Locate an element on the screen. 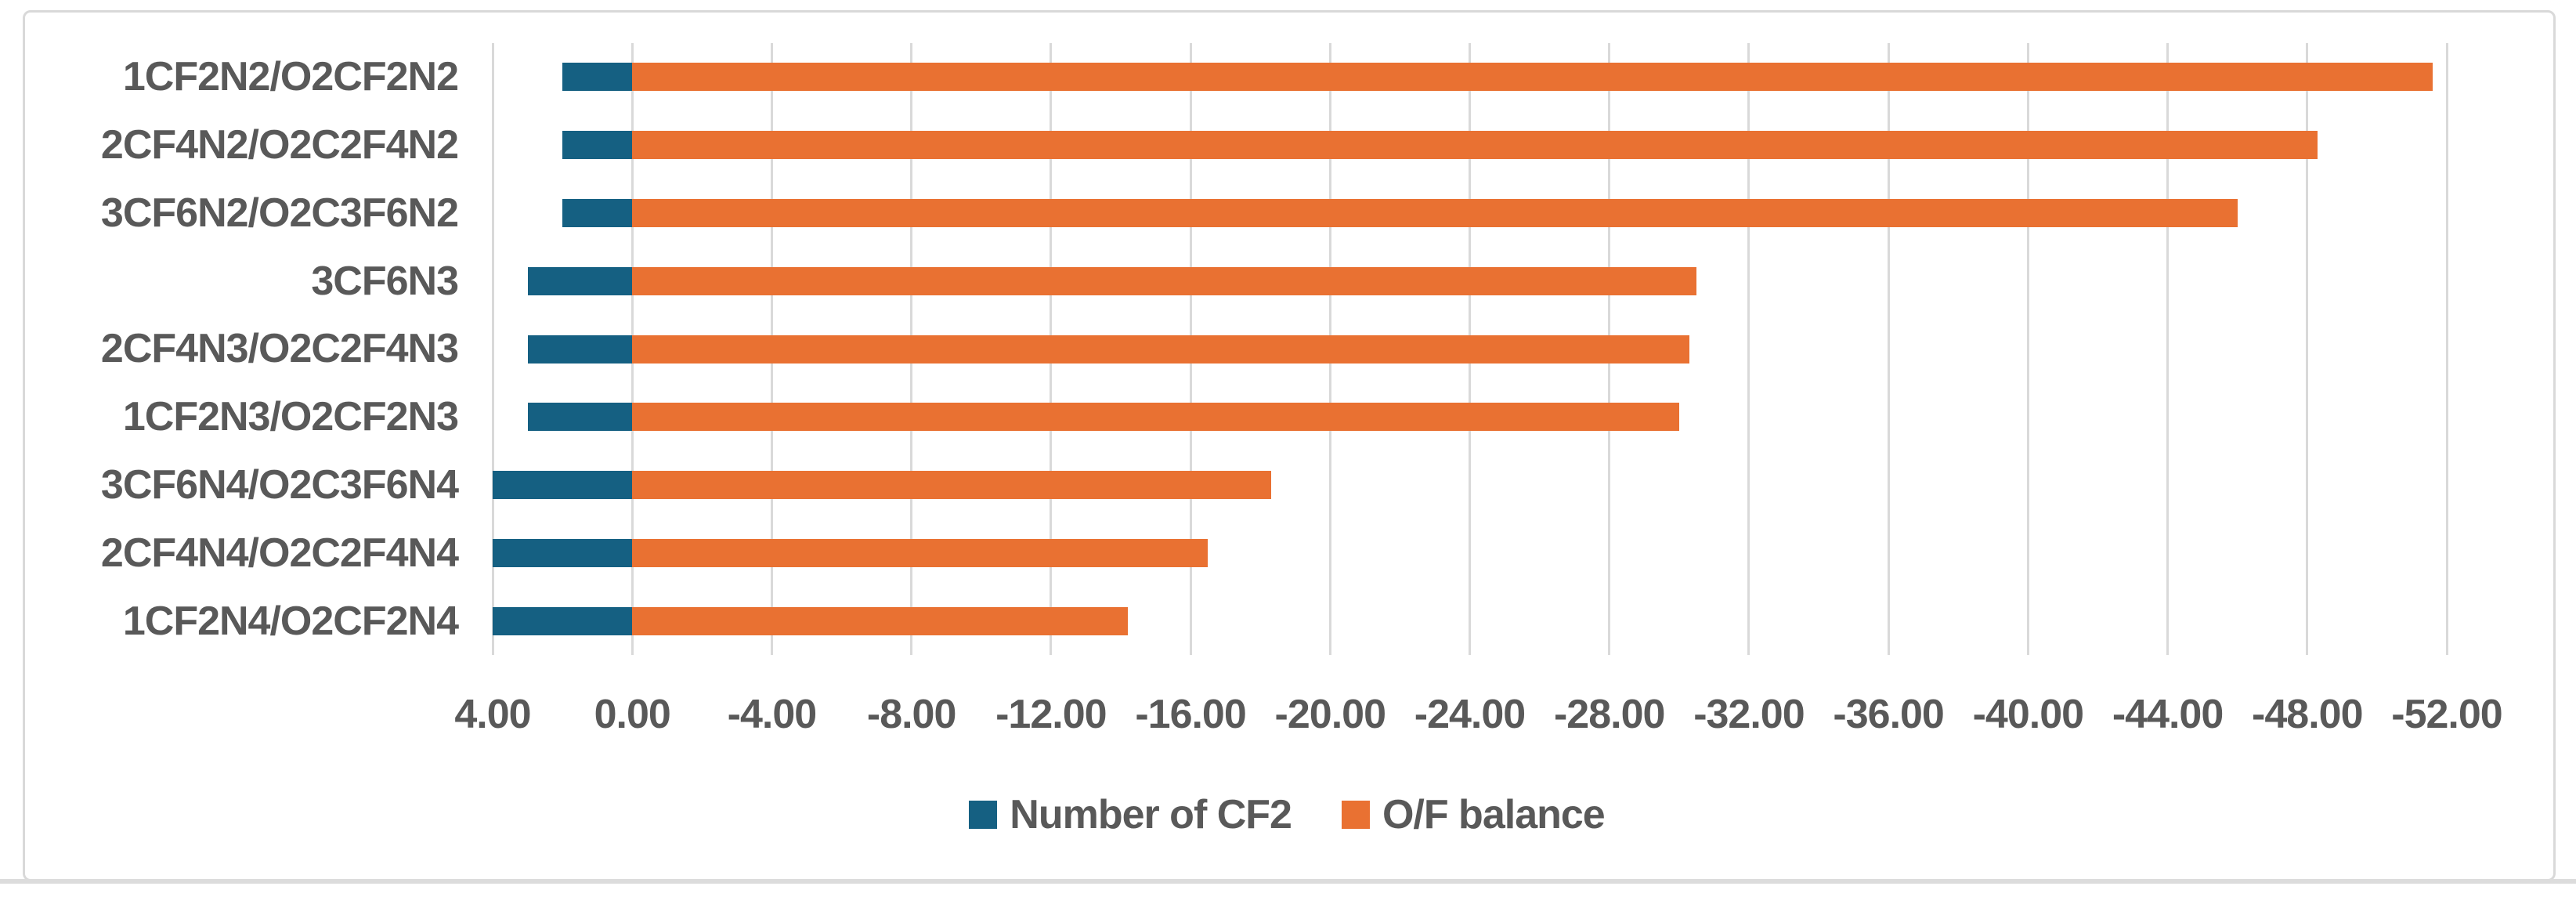 This screenshot has width=2576, height=897. category-label: 3CF6N2/O2C3F6N2 is located at coordinates (279, 213).